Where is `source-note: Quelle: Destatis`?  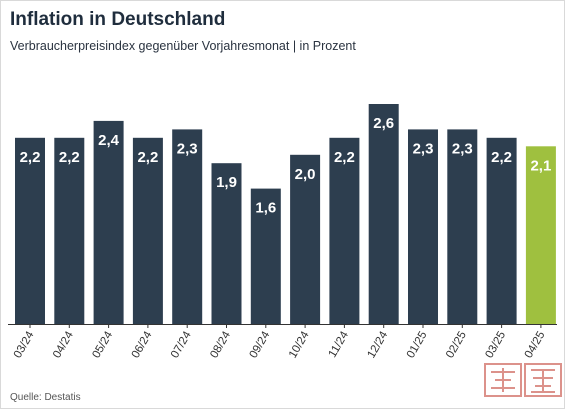 source-note: Quelle: Destatis is located at coordinates (45, 397).